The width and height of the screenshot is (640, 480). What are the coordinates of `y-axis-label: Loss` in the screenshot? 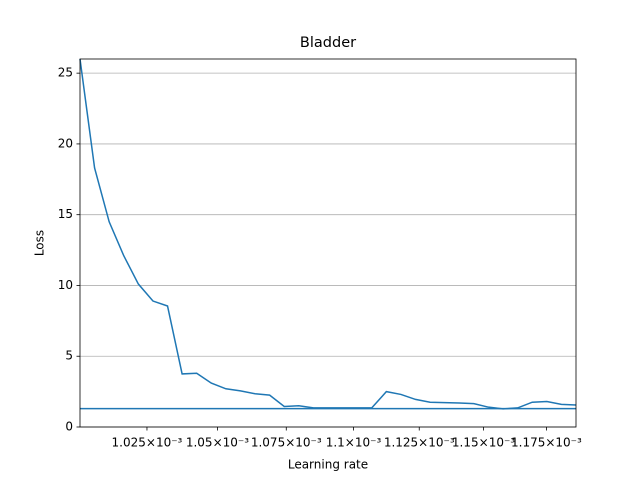 It's located at (40, 243).